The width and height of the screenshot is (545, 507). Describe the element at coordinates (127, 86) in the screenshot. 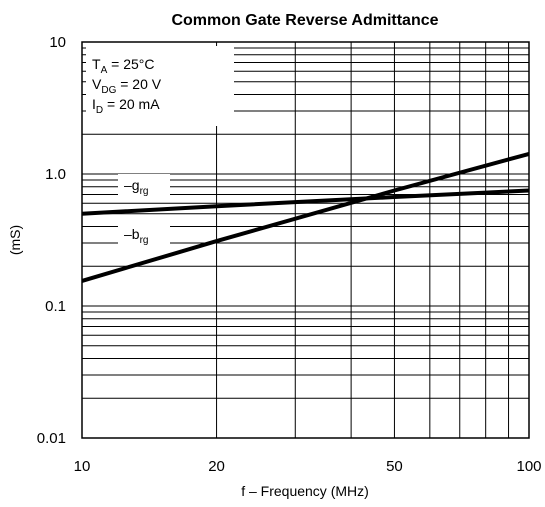

I see `condition-drain-gate-voltage: VDG = 20 V` at that location.